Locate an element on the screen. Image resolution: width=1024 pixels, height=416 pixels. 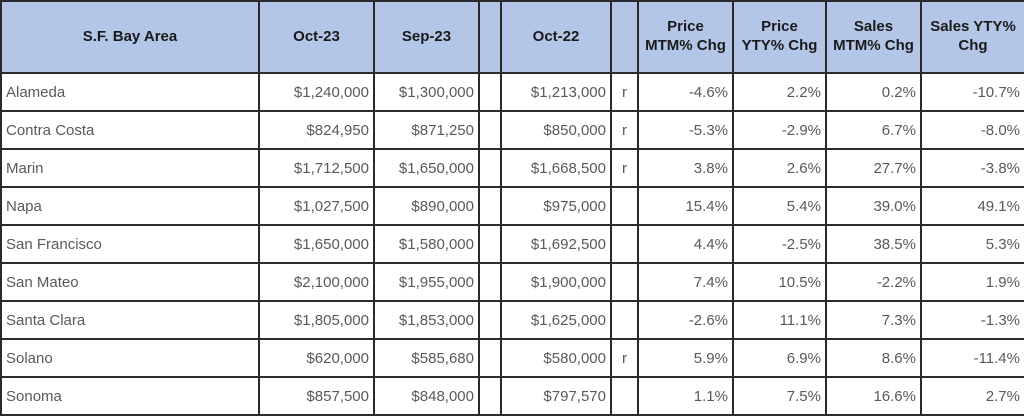
column-header-price-mtm: Price MTM% Chg is located at coordinates (685, 37).